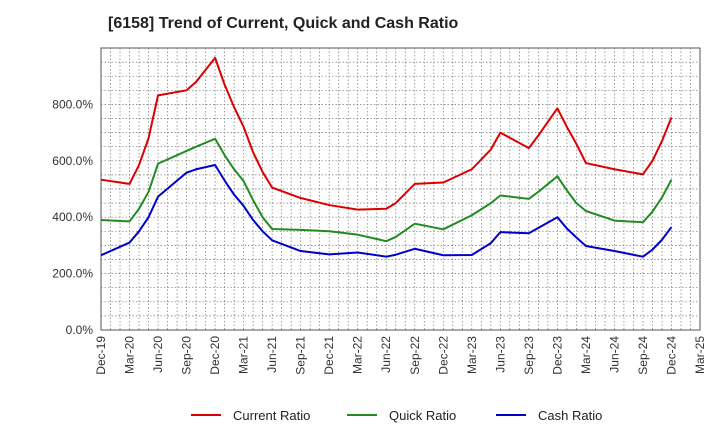 This screenshot has width=720, height=440. I want to click on x-tick-label: Sep-23, so click(529, 355).